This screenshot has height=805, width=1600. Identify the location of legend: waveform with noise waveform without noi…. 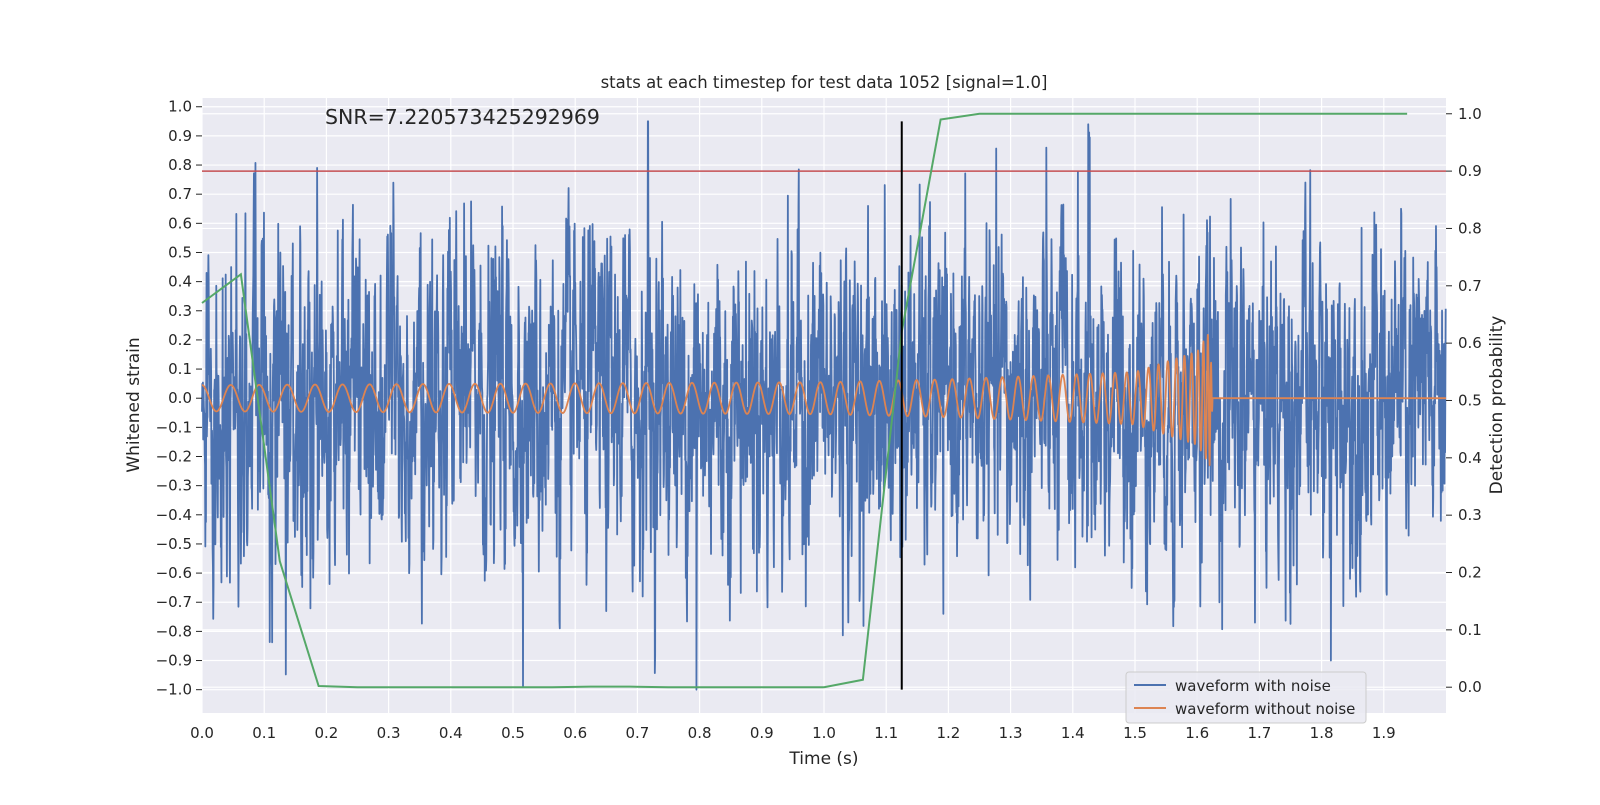
(1246, 697).